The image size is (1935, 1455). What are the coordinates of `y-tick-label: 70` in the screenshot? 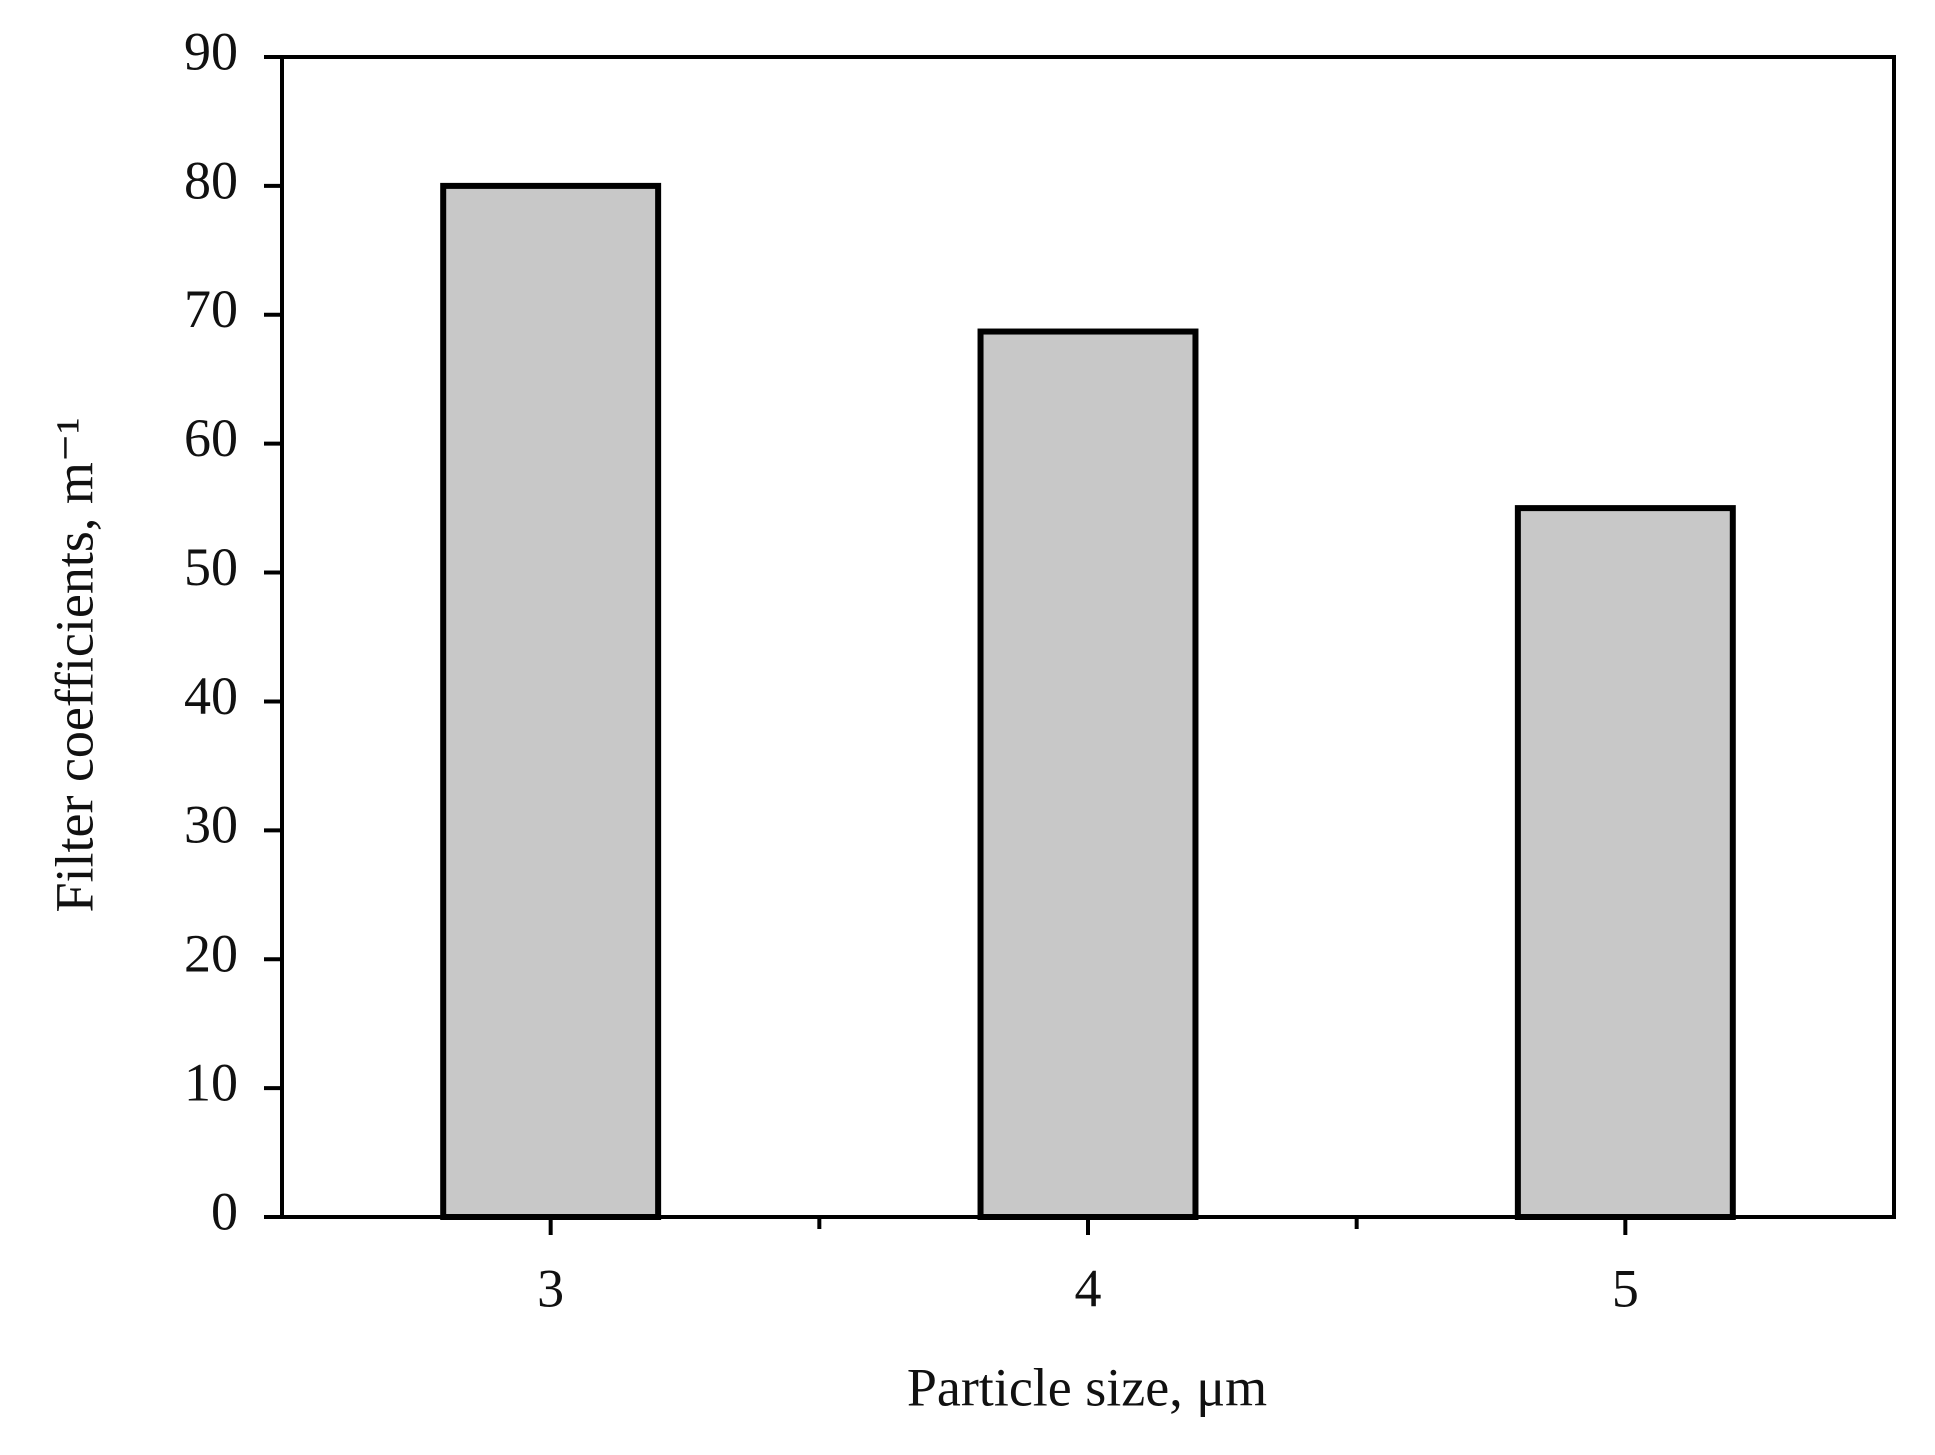 It's located at (211, 309).